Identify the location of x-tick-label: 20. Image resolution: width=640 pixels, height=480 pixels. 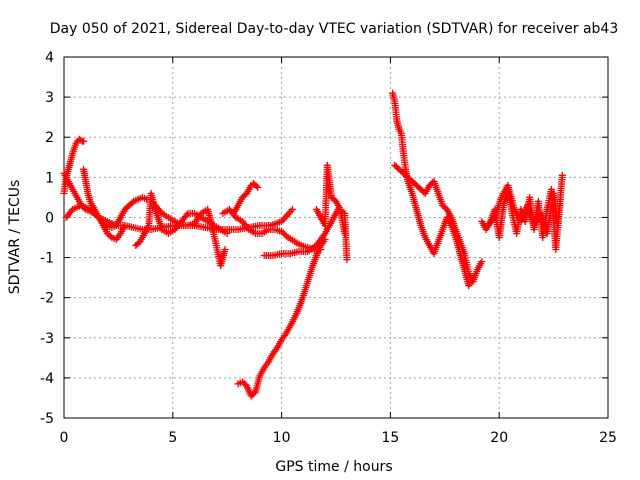
(499, 438).